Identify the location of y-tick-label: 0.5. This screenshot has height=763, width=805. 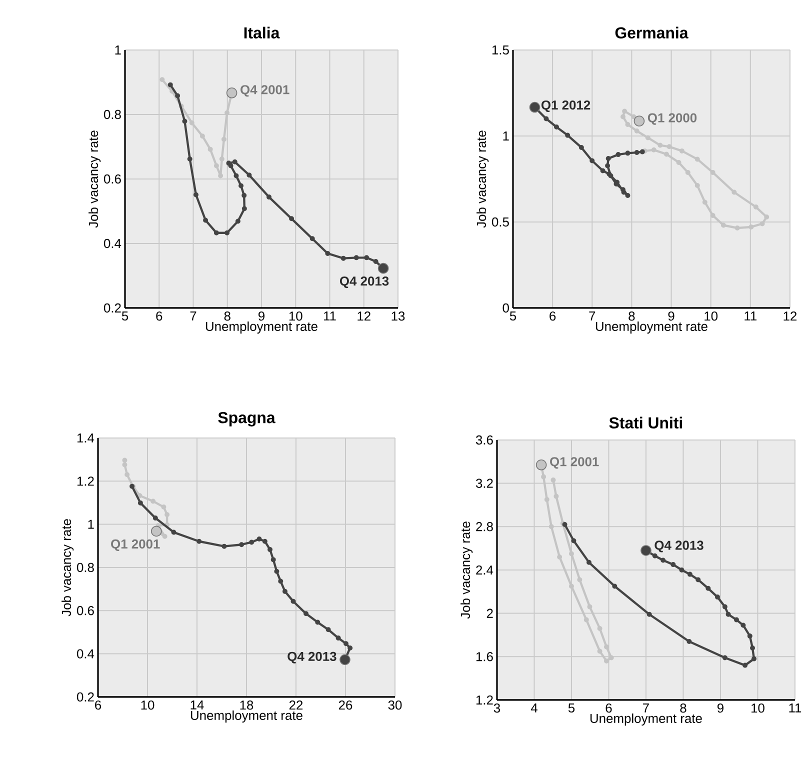
(500, 222).